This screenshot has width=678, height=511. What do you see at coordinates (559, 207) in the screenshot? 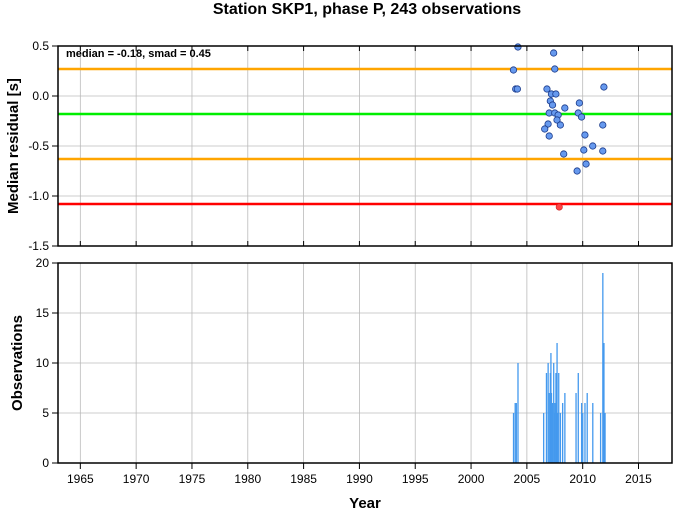
I see `outlier-point` at bounding box center [559, 207].